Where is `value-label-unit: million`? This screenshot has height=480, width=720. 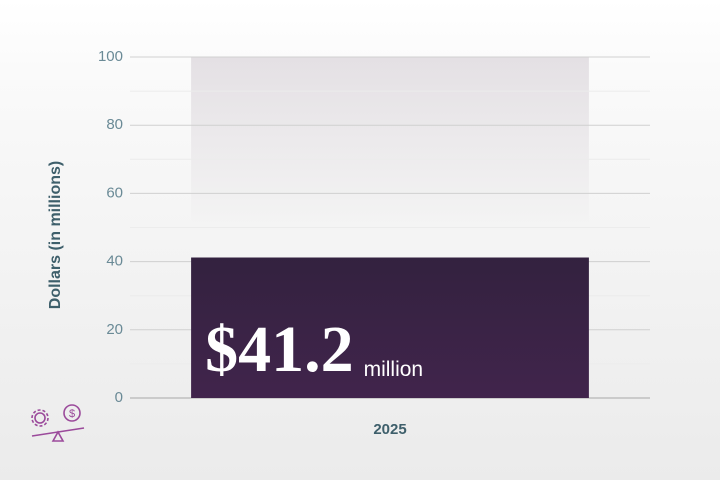 value-label-unit: million is located at coordinates (394, 369).